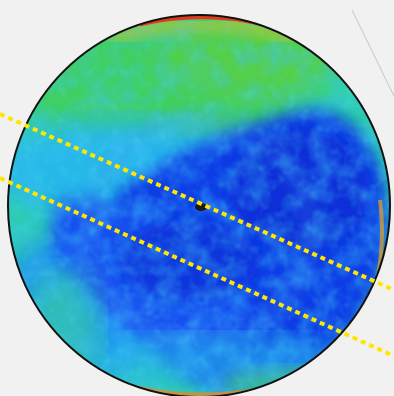 The image size is (394, 396). I want to click on background-line, so click(372, 53).